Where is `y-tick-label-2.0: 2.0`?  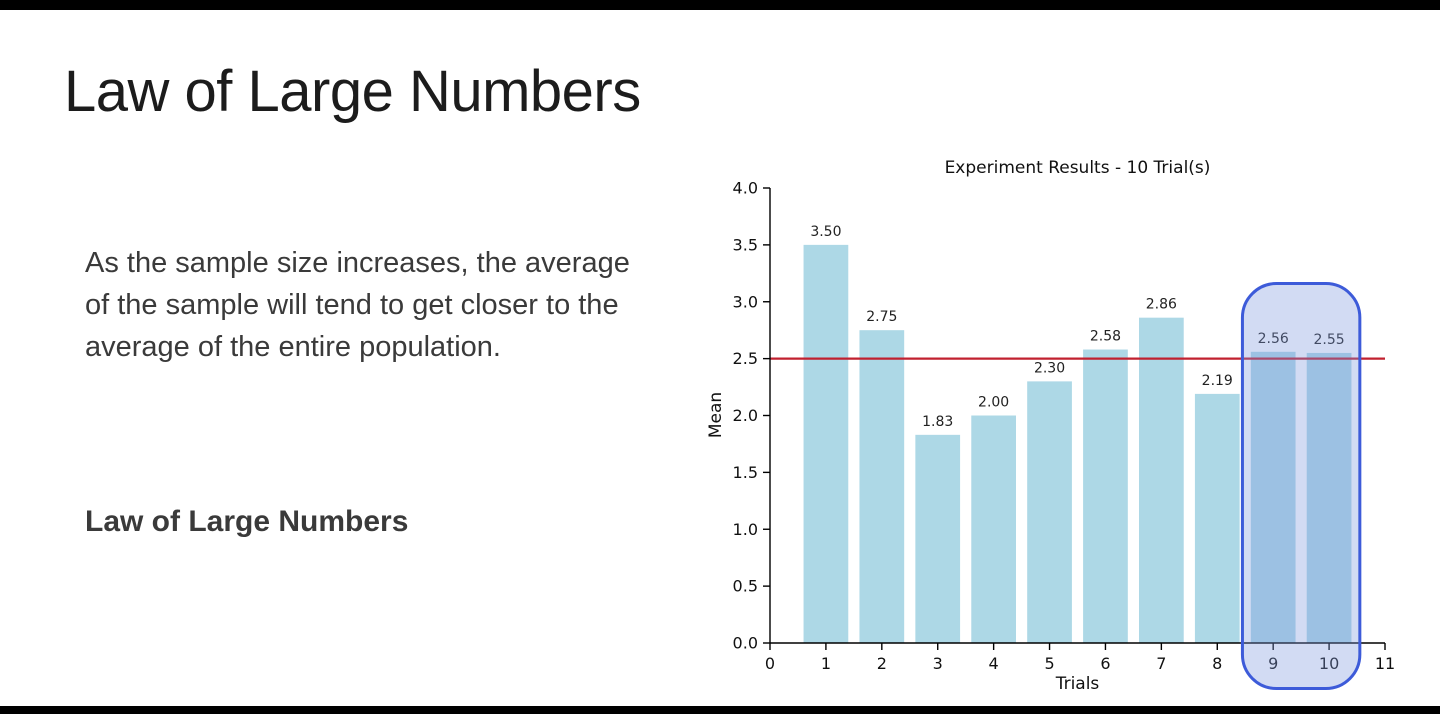 y-tick-label-2.0: 2.0 is located at coordinates (745, 415).